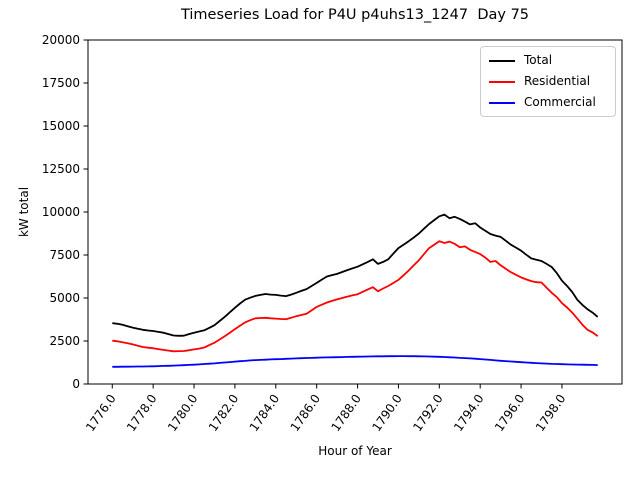 The width and height of the screenshot is (640, 480). What do you see at coordinates (355, 451) in the screenshot?
I see `x-axis-label: Hour of Year` at bounding box center [355, 451].